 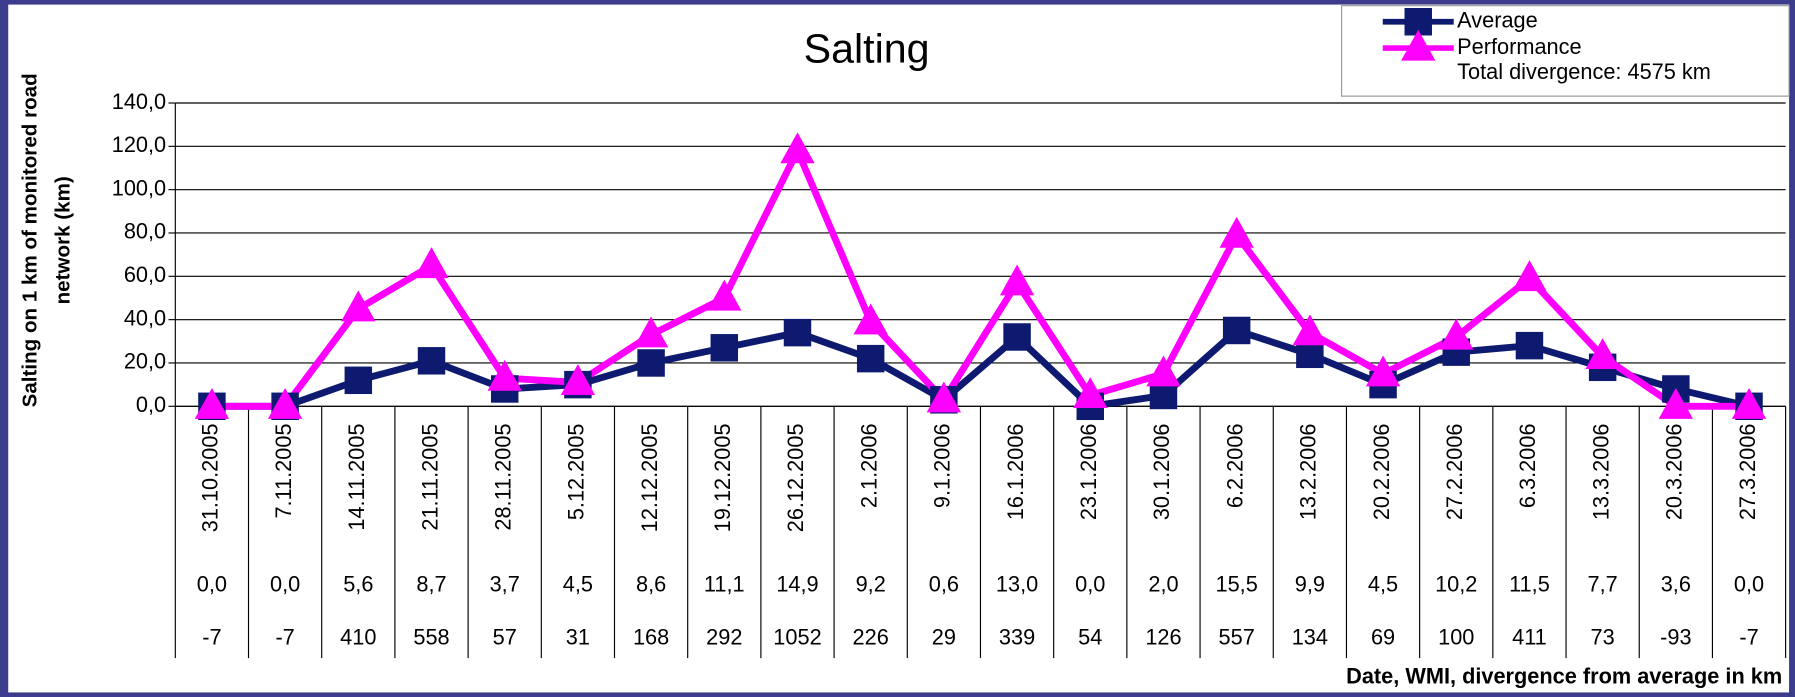 What do you see at coordinates (1383, 636) in the screenshot?
I see `divergence-cell: 69` at bounding box center [1383, 636].